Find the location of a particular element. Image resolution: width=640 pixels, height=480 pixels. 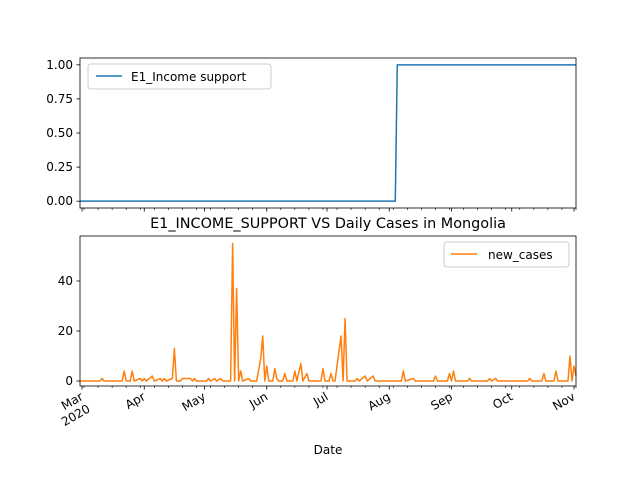

top-y-tick-label: 0.50 is located at coordinates (59, 133).